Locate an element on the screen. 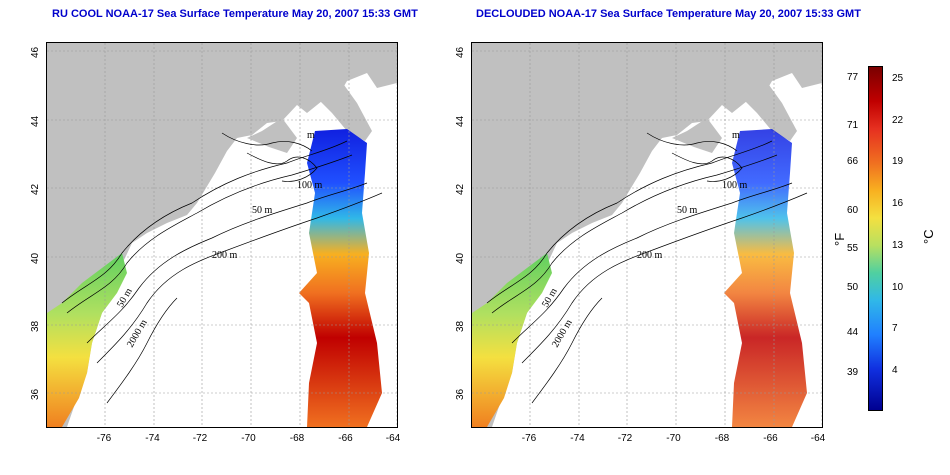 The width and height of the screenshot is (950, 475). celsius-tick-label: 10 is located at coordinates (898, 287).